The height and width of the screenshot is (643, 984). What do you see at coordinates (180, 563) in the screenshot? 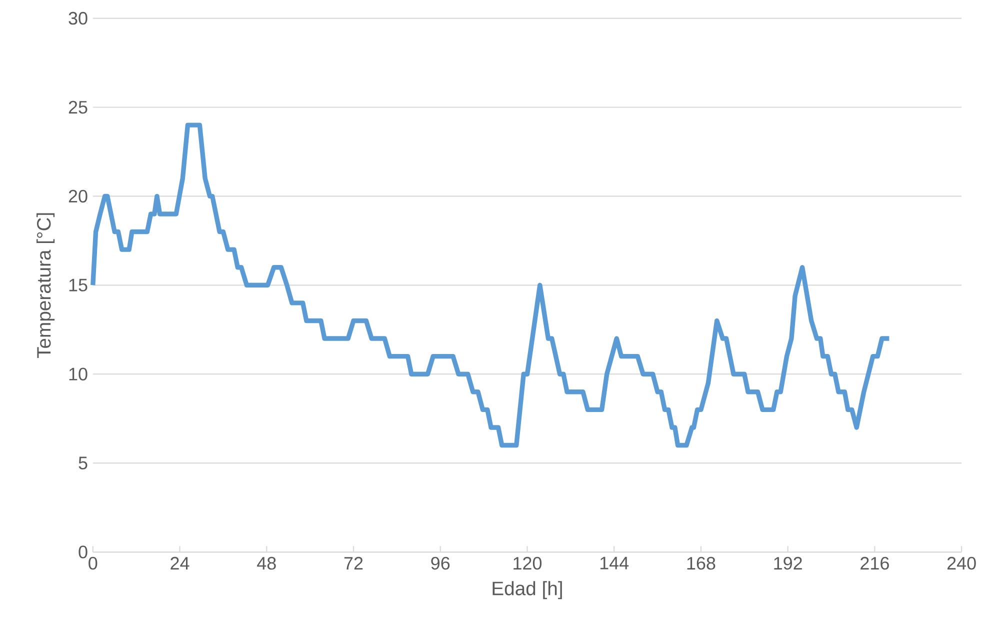
I see `x-tick-label: 24` at bounding box center [180, 563].